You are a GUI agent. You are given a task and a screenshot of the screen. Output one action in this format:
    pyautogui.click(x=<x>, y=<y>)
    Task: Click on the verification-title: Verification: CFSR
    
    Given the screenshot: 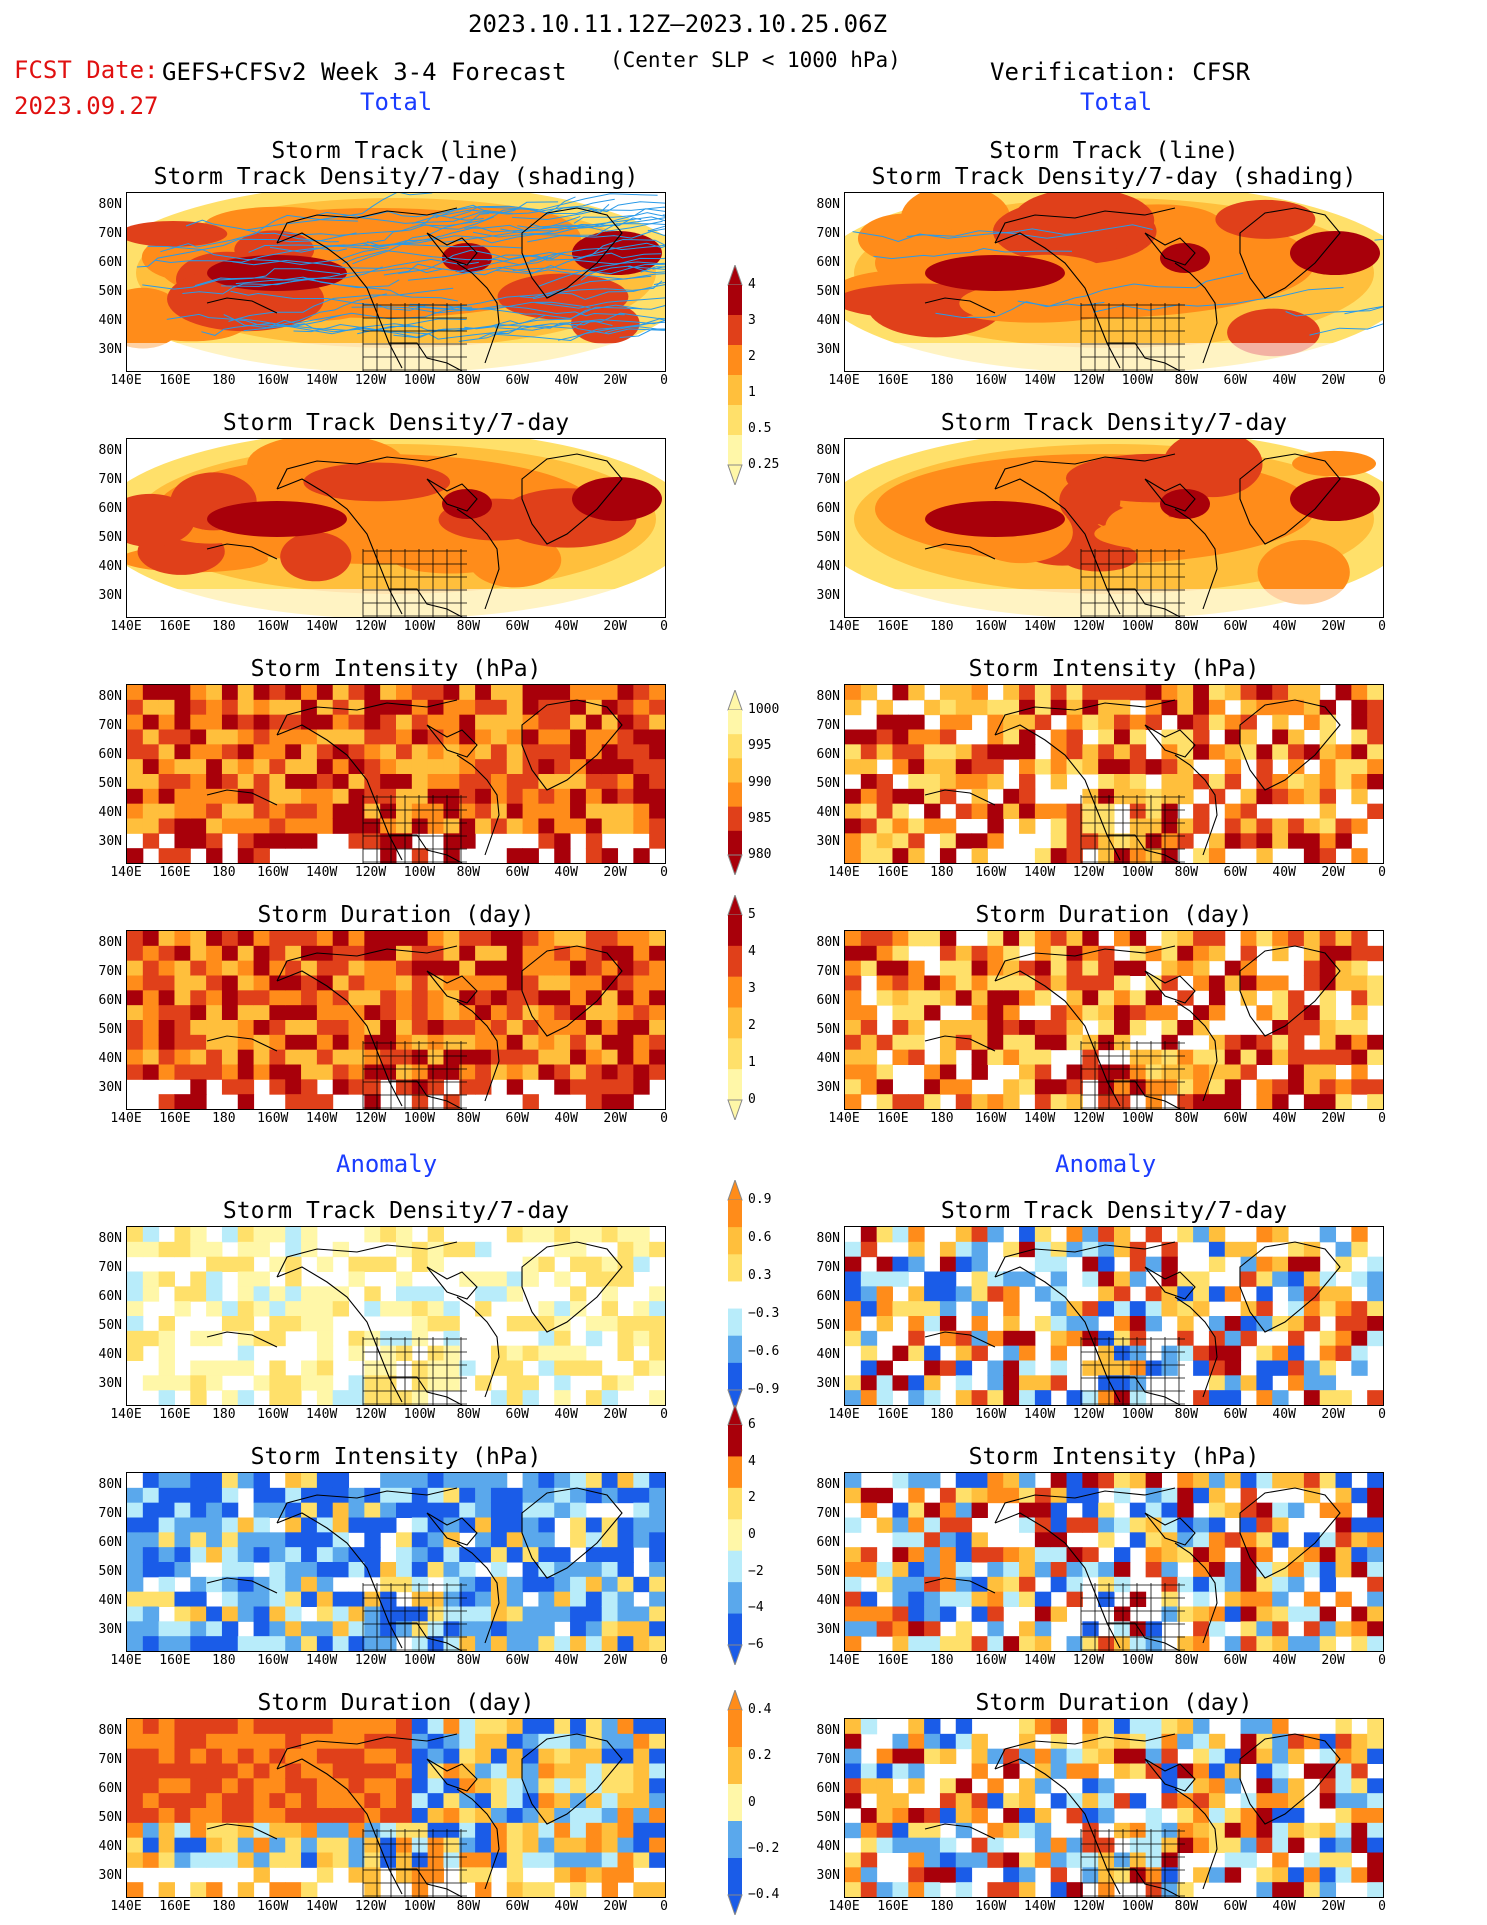 What is the action you would take?
    pyautogui.click(x=1120, y=72)
    